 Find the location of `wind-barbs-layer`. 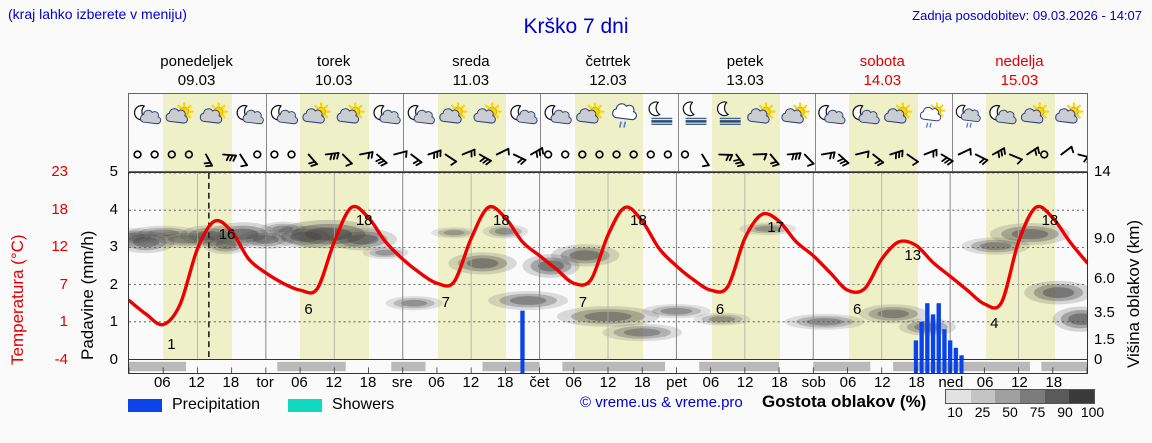

wind-barbs-layer is located at coordinates (610, 156).